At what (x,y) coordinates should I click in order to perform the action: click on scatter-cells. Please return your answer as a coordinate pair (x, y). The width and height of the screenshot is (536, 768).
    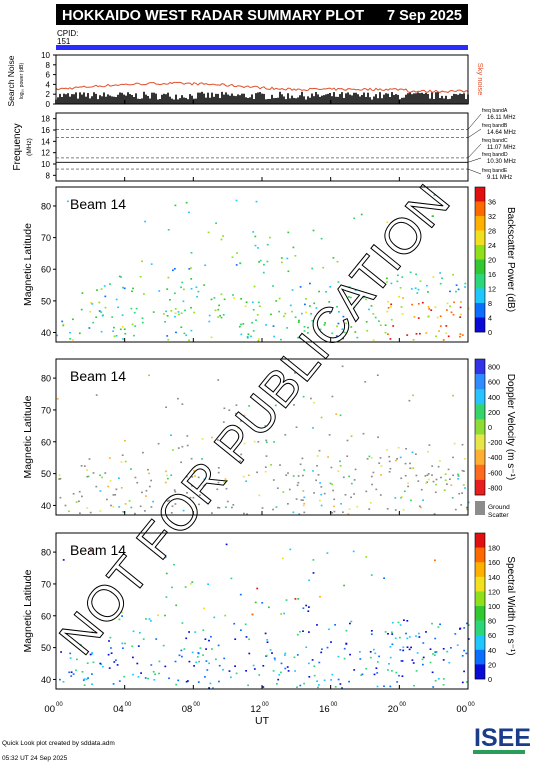
    Looking at the image, I should click on (263, 268).